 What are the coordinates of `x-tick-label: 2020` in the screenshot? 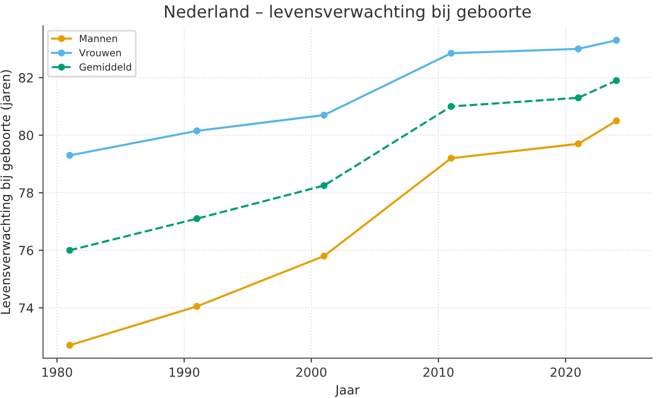 It's located at (565, 372).